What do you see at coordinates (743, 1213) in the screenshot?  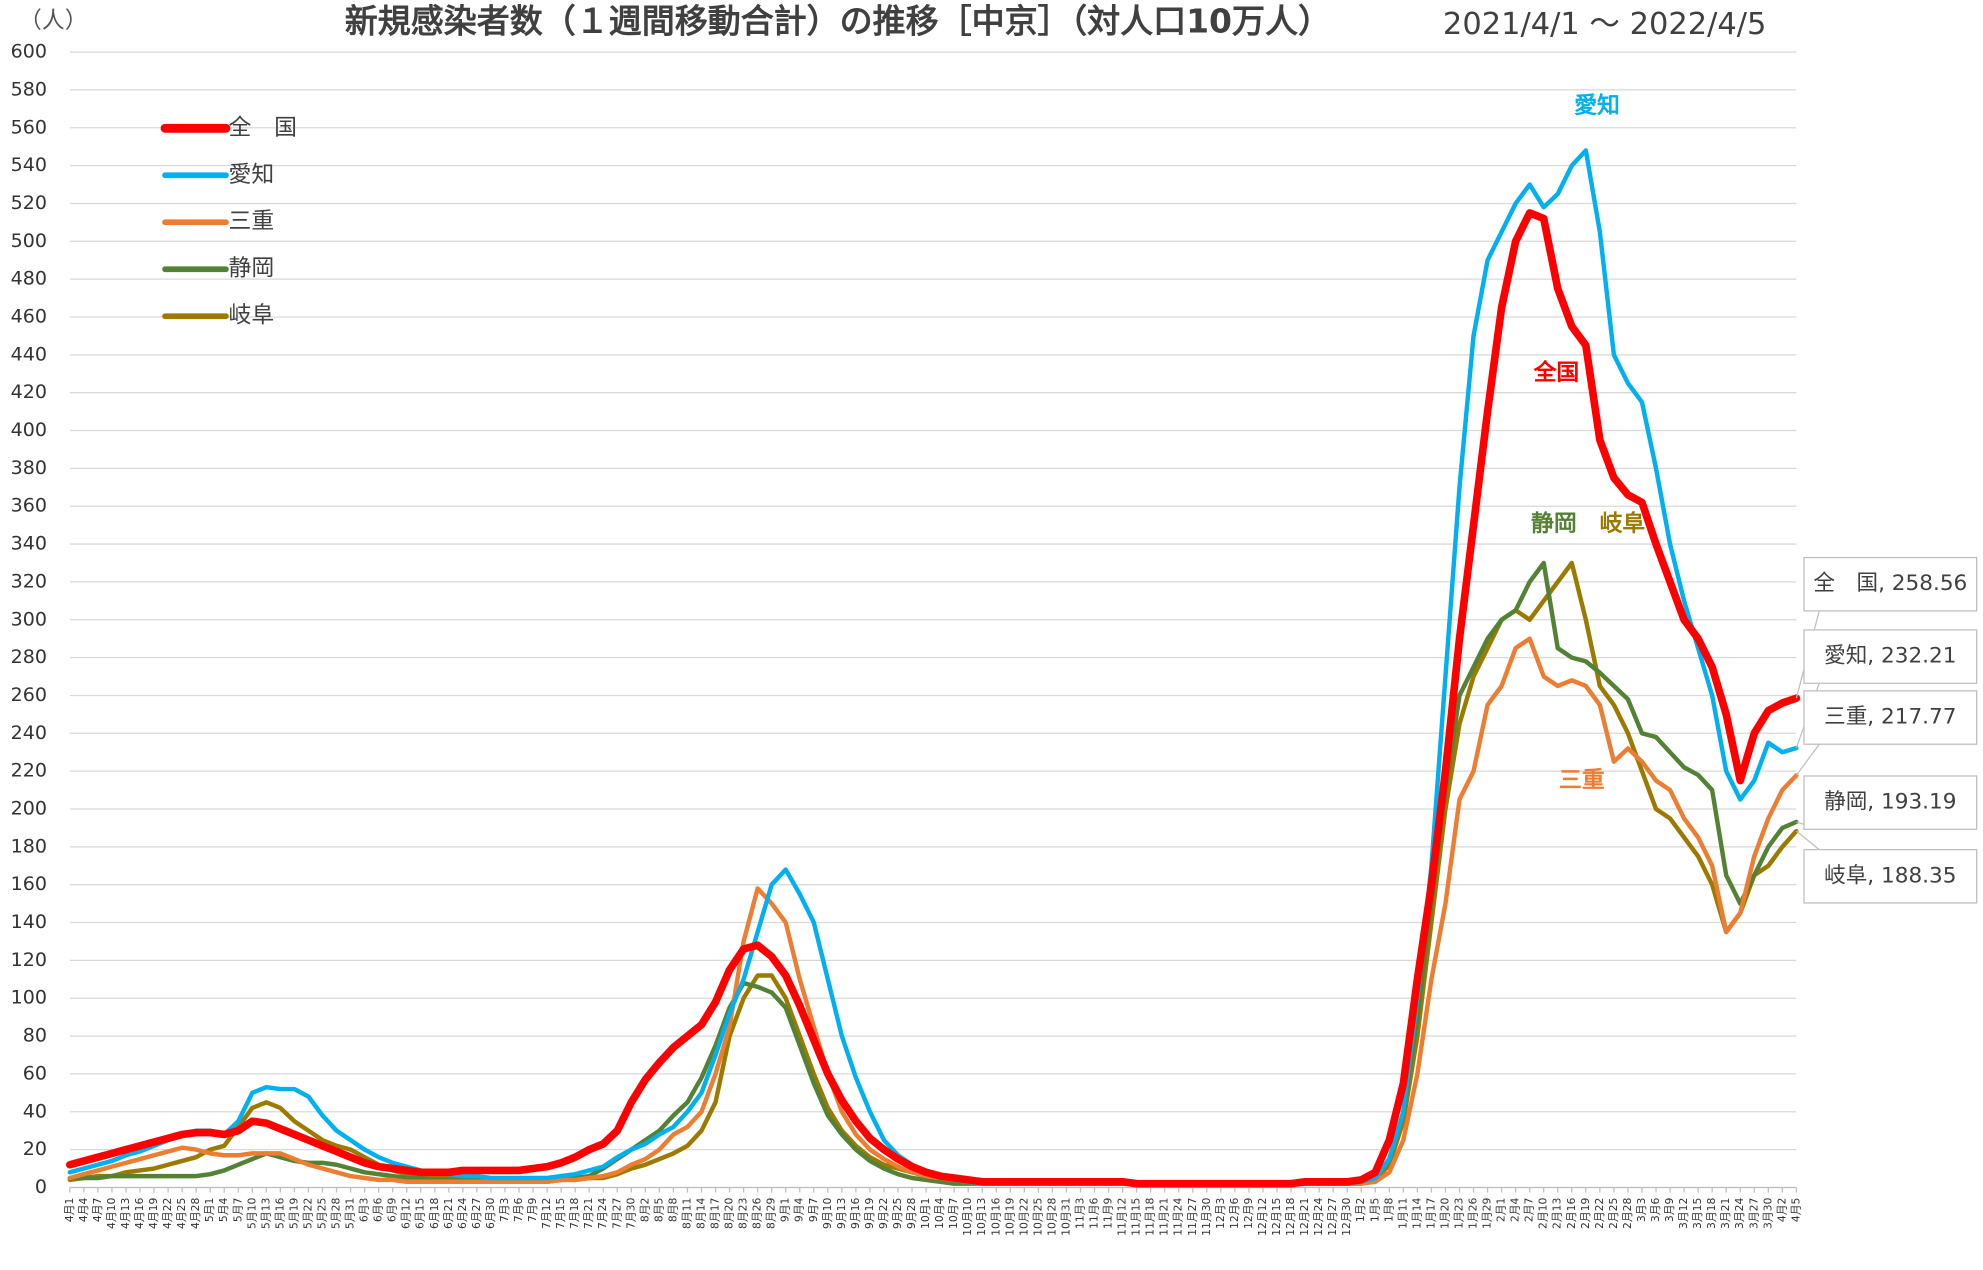 I see `x-tick-label: 8月23` at bounding box center [743, 1213].